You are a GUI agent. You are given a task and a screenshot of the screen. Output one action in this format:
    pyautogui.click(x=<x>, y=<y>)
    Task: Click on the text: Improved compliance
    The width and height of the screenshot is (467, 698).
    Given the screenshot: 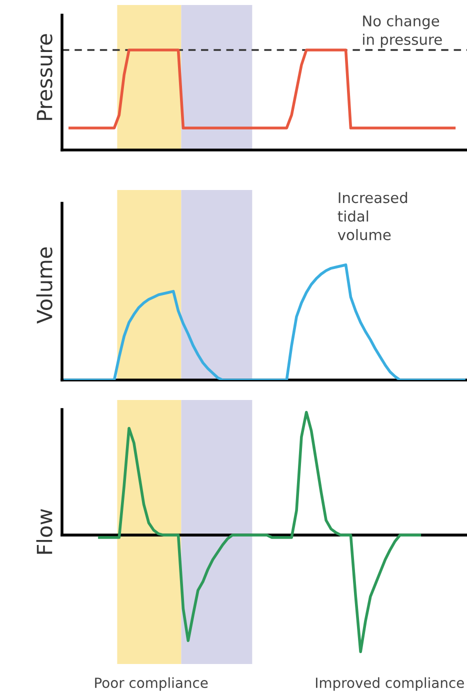 What is the action you would take?
    pyautogui.click(x=390, y=684)
    